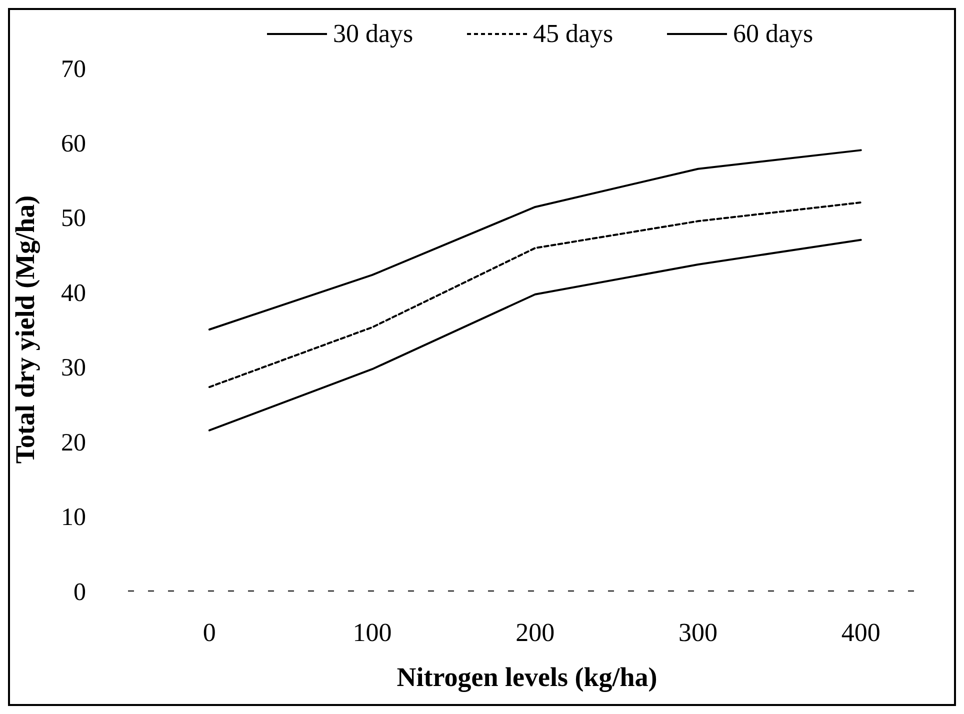 The image size is (964, 714). What do you see at coordinates (535, 632) in the screenshot?
I see `x-tick-label: 200` at bounding box center [535, 632].